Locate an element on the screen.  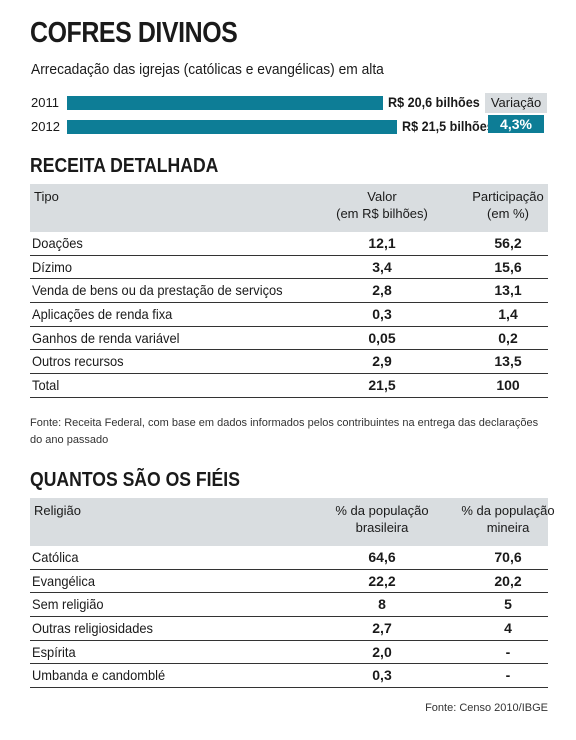
table-cell: 0,2 is located at coordinates (508, 337).